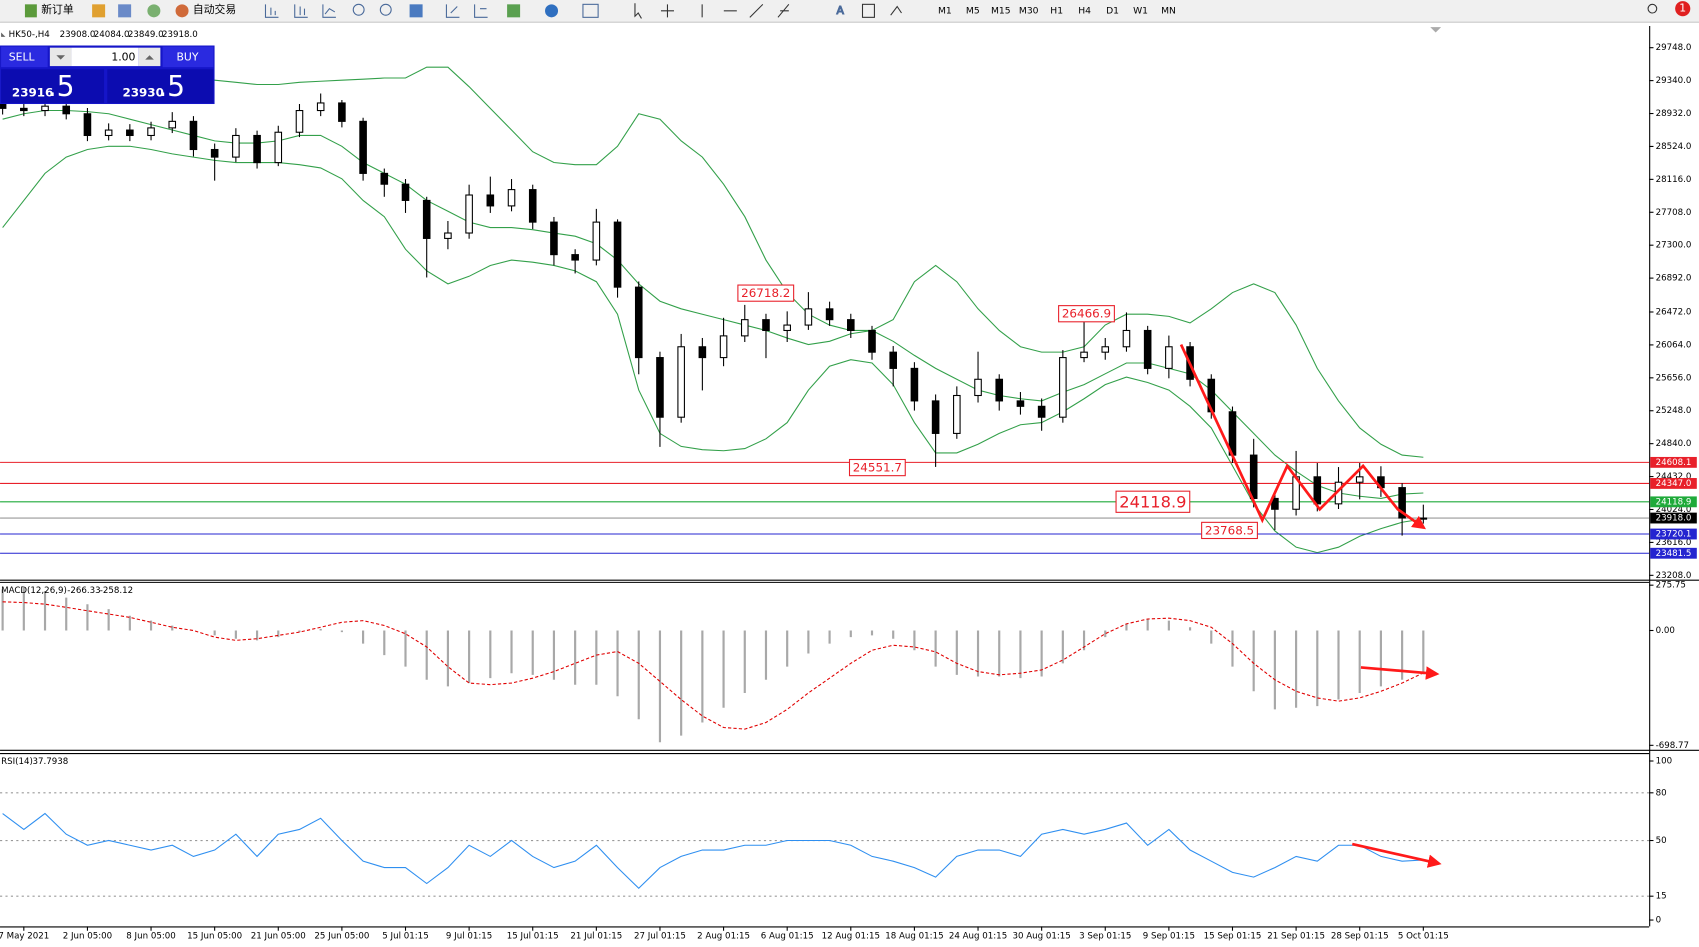 The width and height of the screenshot is (1699, 947). I want to click on timeframe-button: M30, so click(1029, 10).